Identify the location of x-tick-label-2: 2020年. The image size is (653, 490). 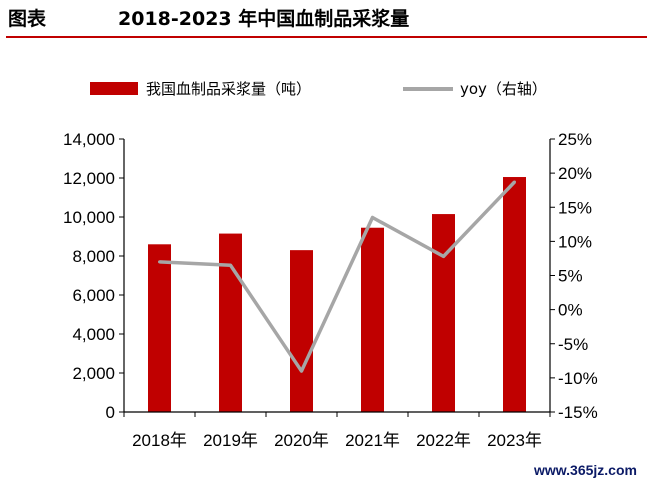
(301, 440).